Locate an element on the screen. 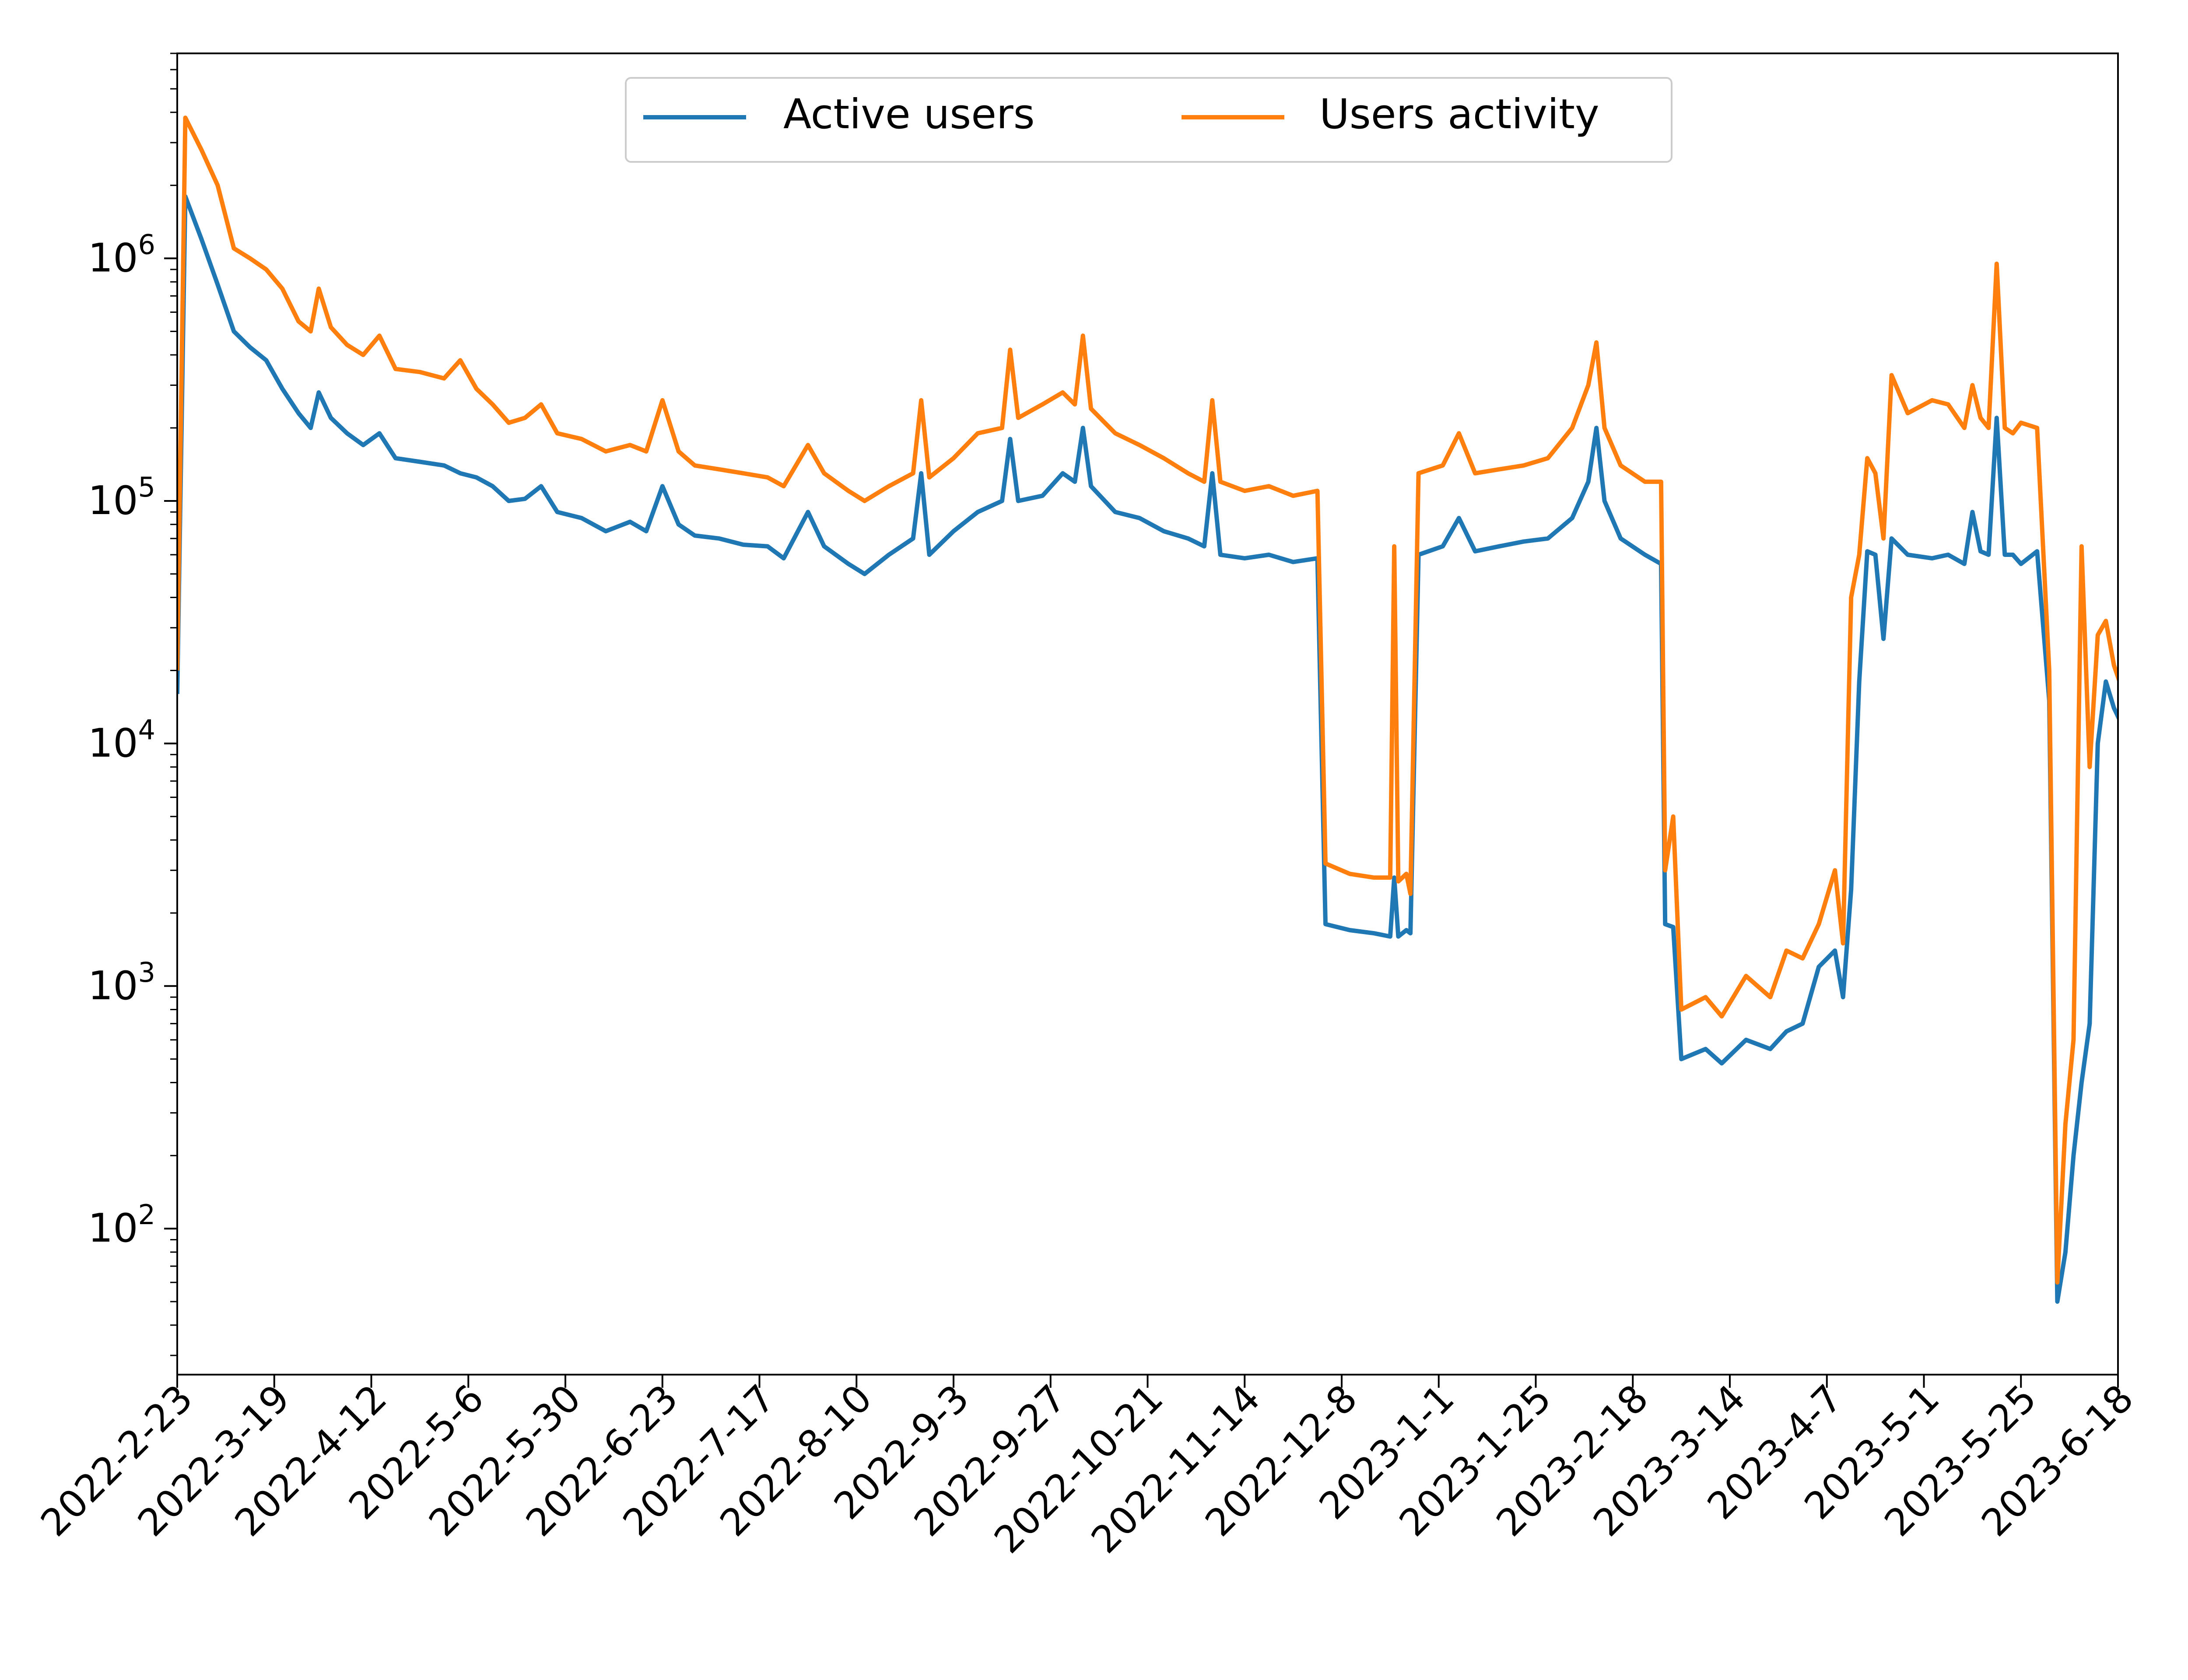 The height and width of the screenshot is (1680, 2188). legend-frame is located at coordinates (1149, 120).